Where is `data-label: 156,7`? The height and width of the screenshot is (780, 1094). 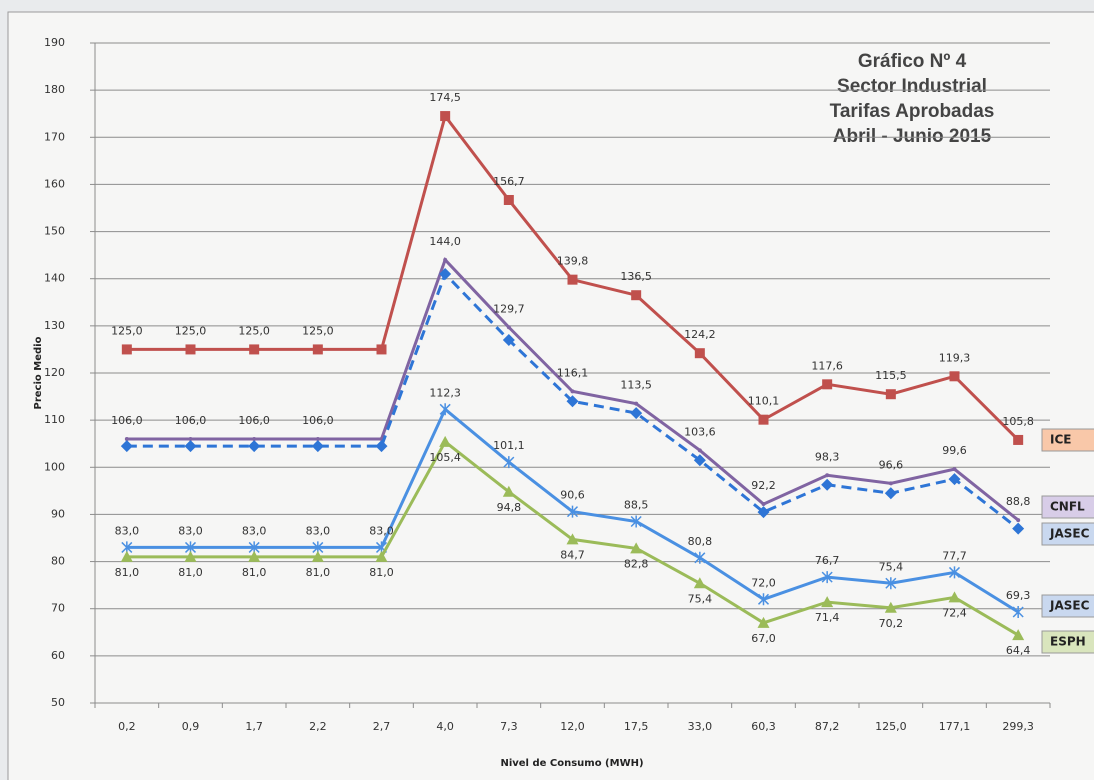 data-label: 156,7 is located at coordinates (509, 181).